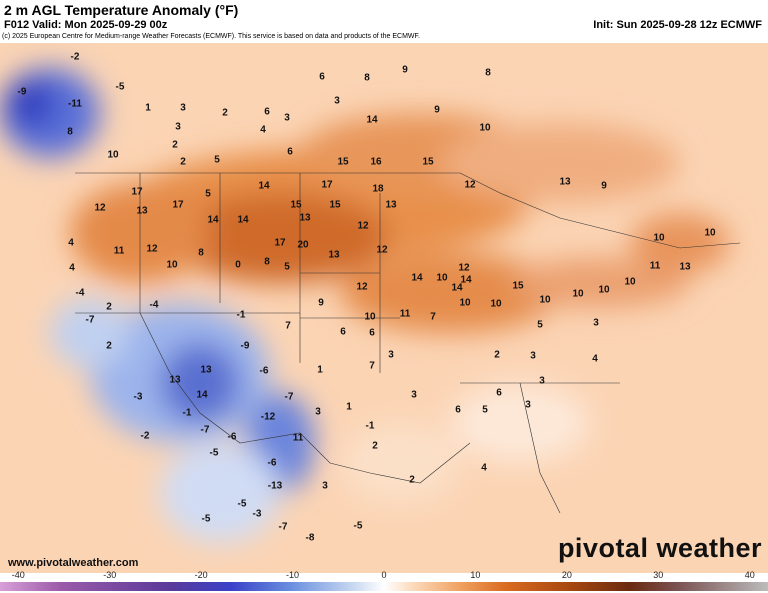  Describe the element at coordinates (384, 586) in the screenshot. I see `colorbar` at that location.